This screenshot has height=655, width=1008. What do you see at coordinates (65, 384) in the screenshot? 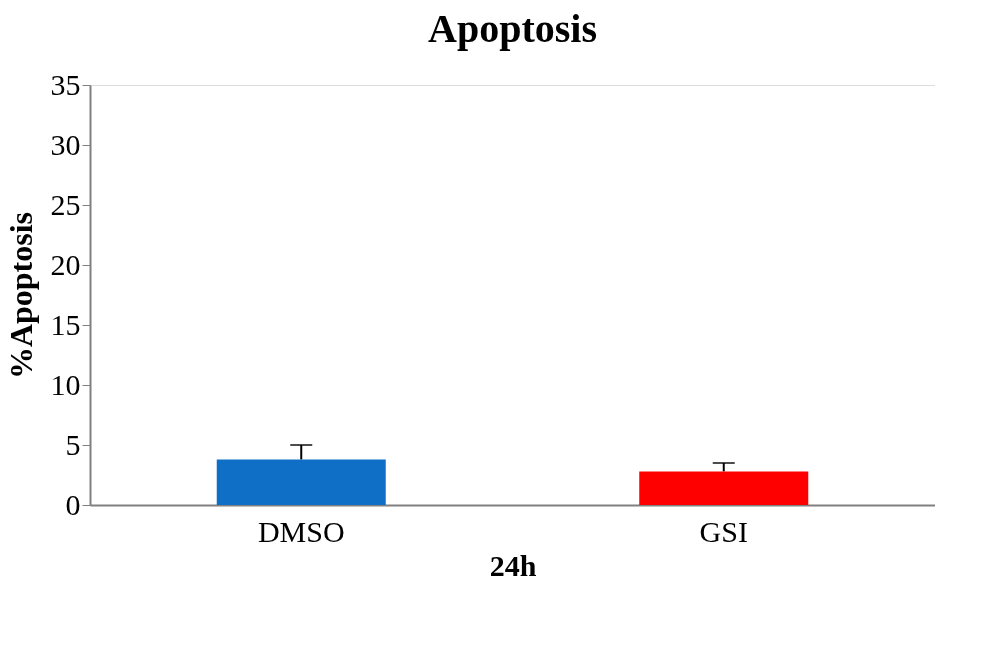
I see `y-tick-label: 10` at bounding box center [65, 384].